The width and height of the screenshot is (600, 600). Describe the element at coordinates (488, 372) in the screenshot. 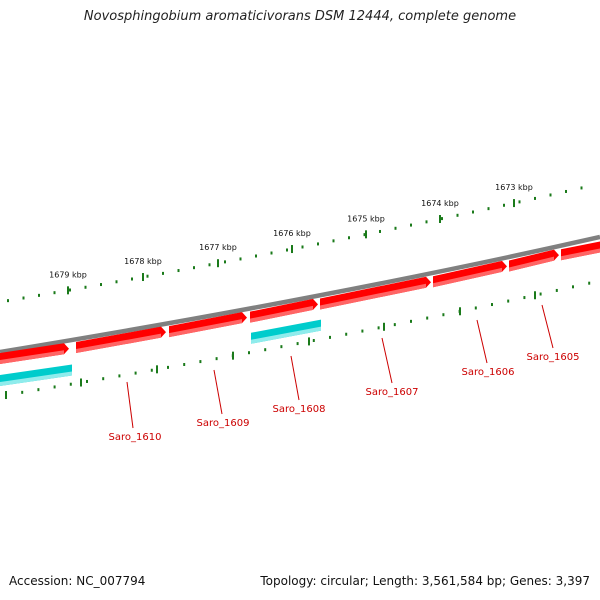

I see `gene-label: Saro_1606` at that location.